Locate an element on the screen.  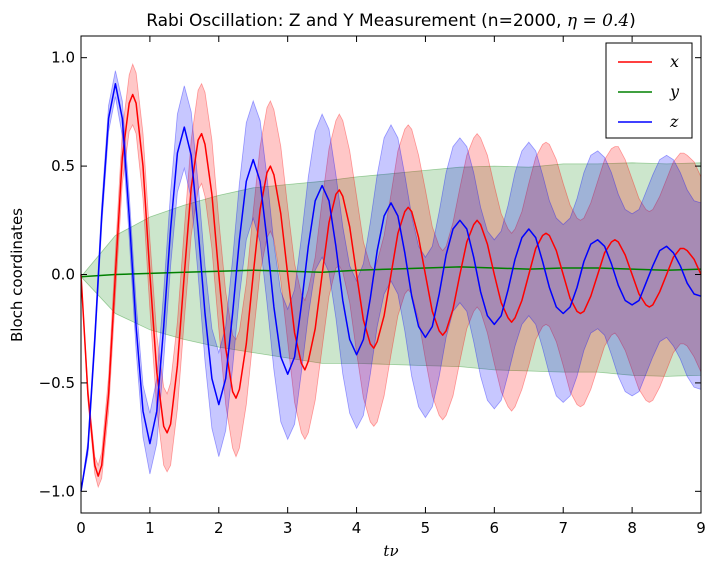
legend-box is located at coordinates (649, 90).